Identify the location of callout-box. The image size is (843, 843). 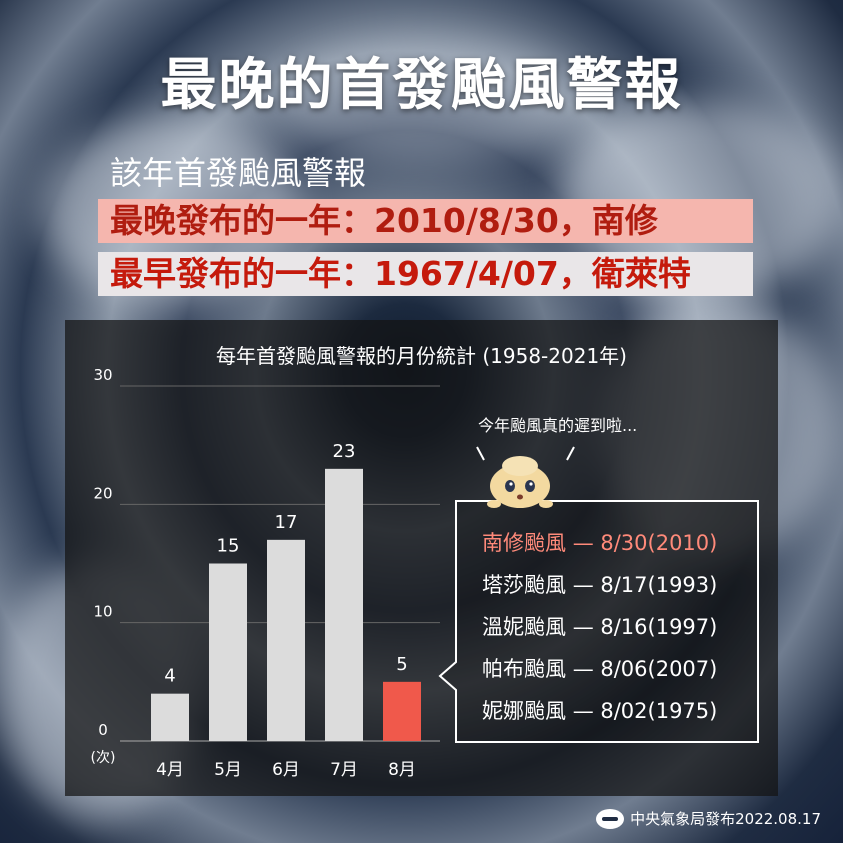
(598, 621).